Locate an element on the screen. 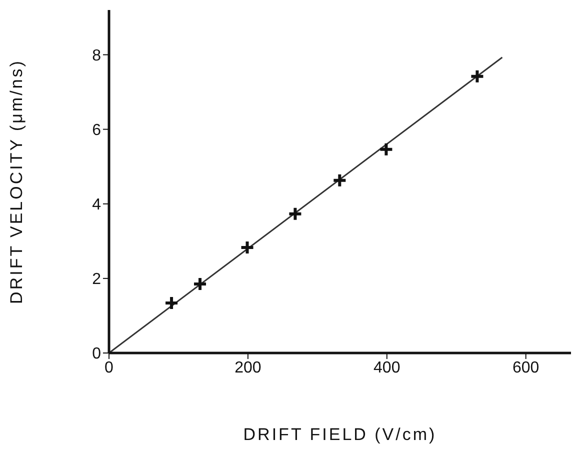 The image size is (577, 452). y-tick-label: 2 is located at coordinates (97, 279).